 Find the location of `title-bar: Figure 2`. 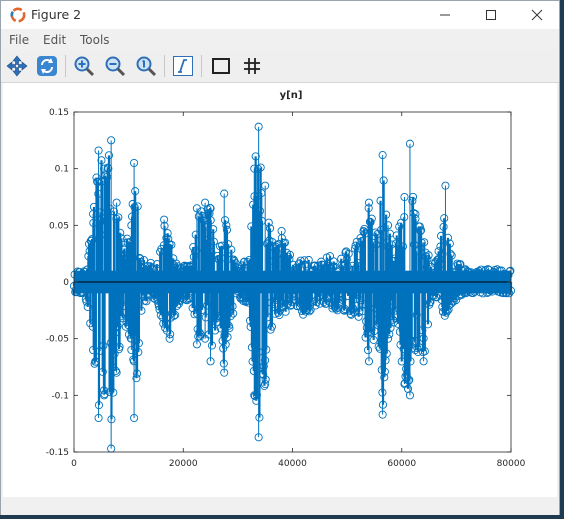

title-bar: Figure 2 is located at coordinates (280, 15).